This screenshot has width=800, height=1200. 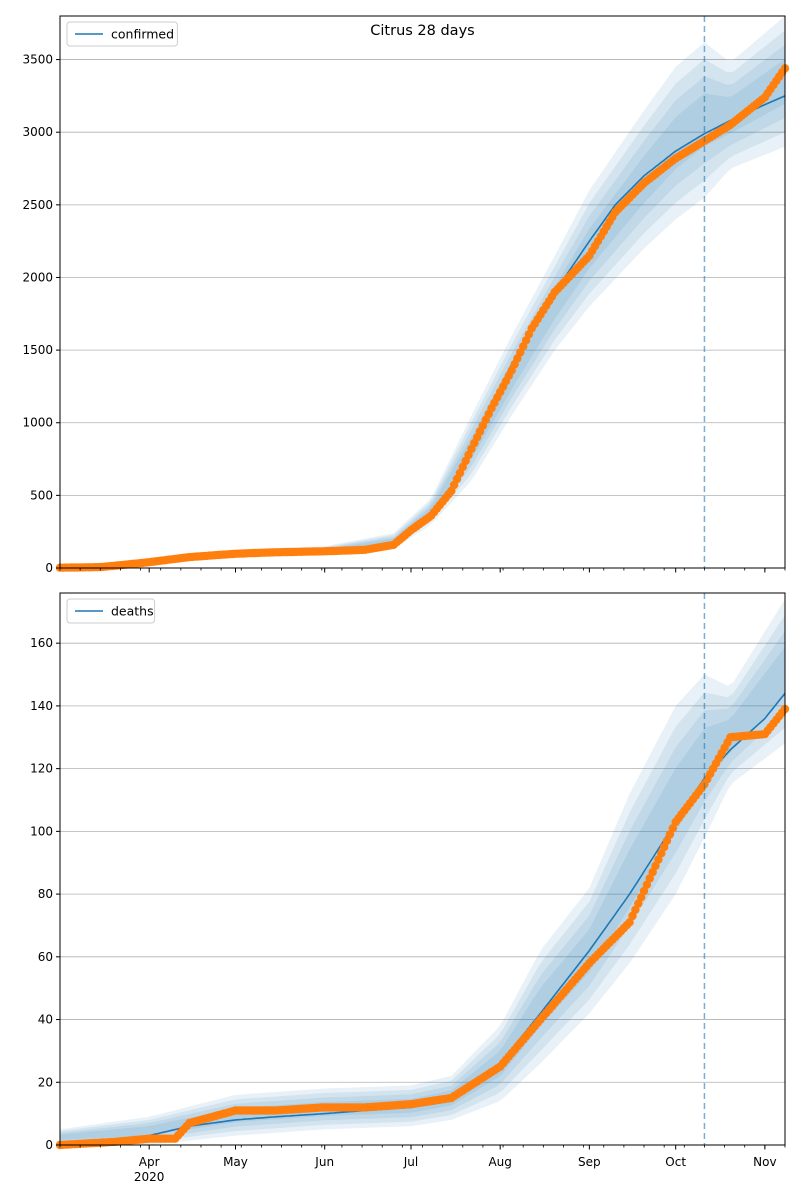 I want to click on y-tick-label: 80, so click(x=45, y=894).